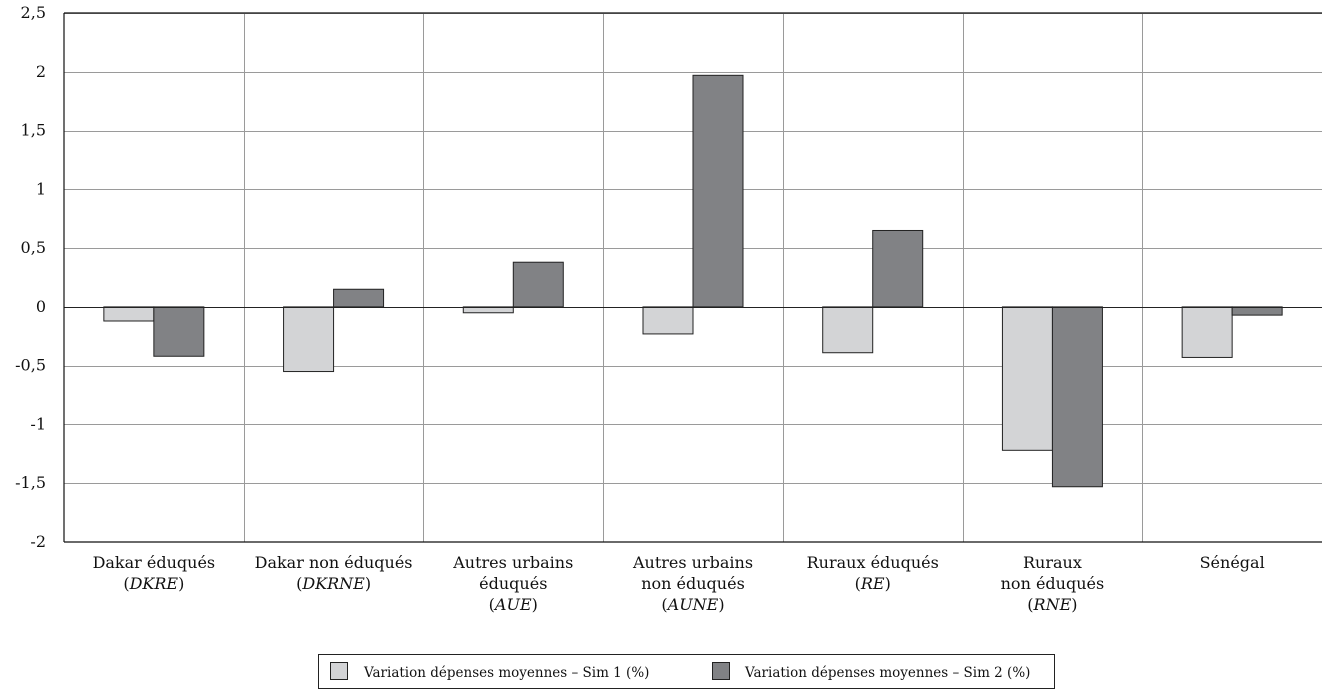  Describe the element at coordinates (1053, 583) in the screenshot. I see `category-label: Ruraux non éduqués (RNE)` at that location.